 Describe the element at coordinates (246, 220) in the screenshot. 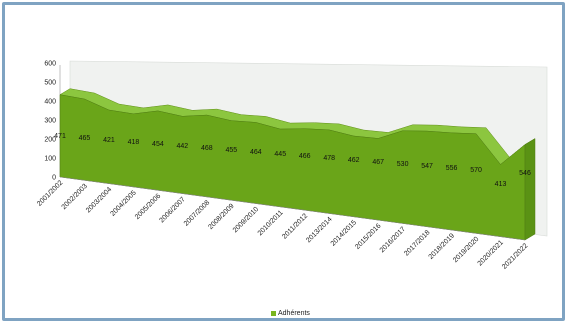

I see `x-tick-label: 2009/2010` at that location.